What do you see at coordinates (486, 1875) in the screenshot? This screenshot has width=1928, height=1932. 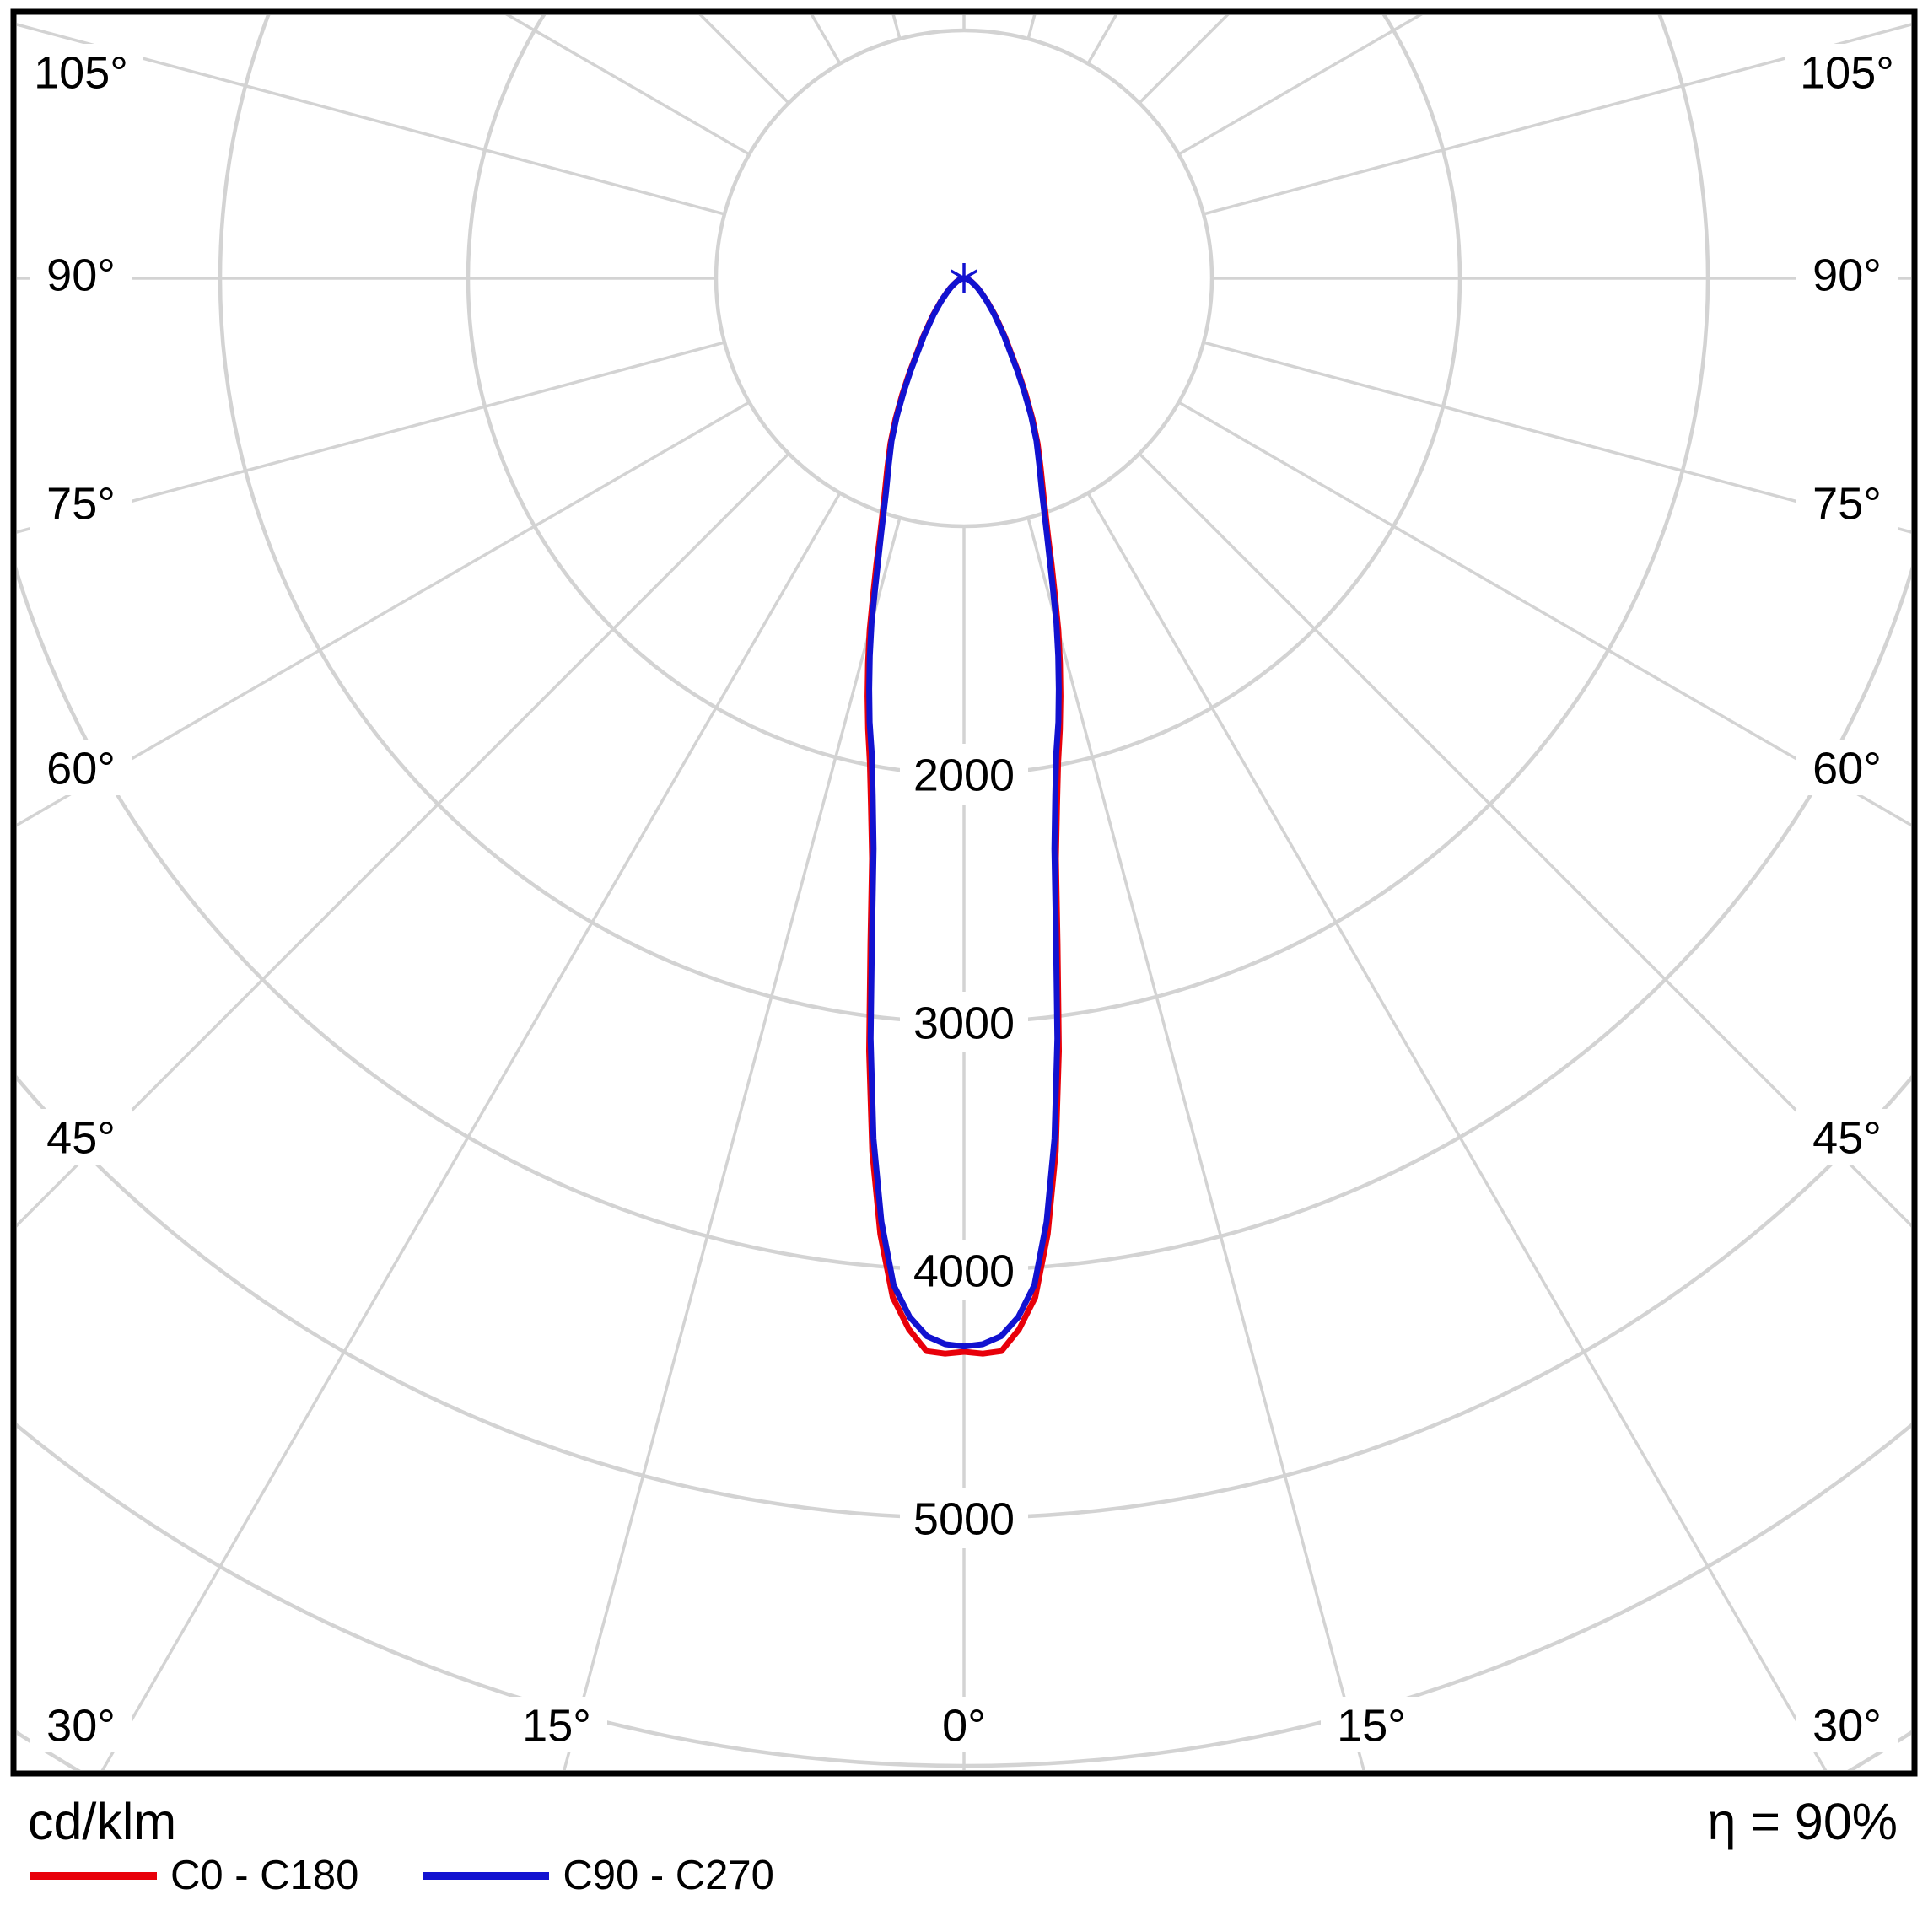 I see `legend-swatch-c90-c270` at bounding box center [486, 1875].